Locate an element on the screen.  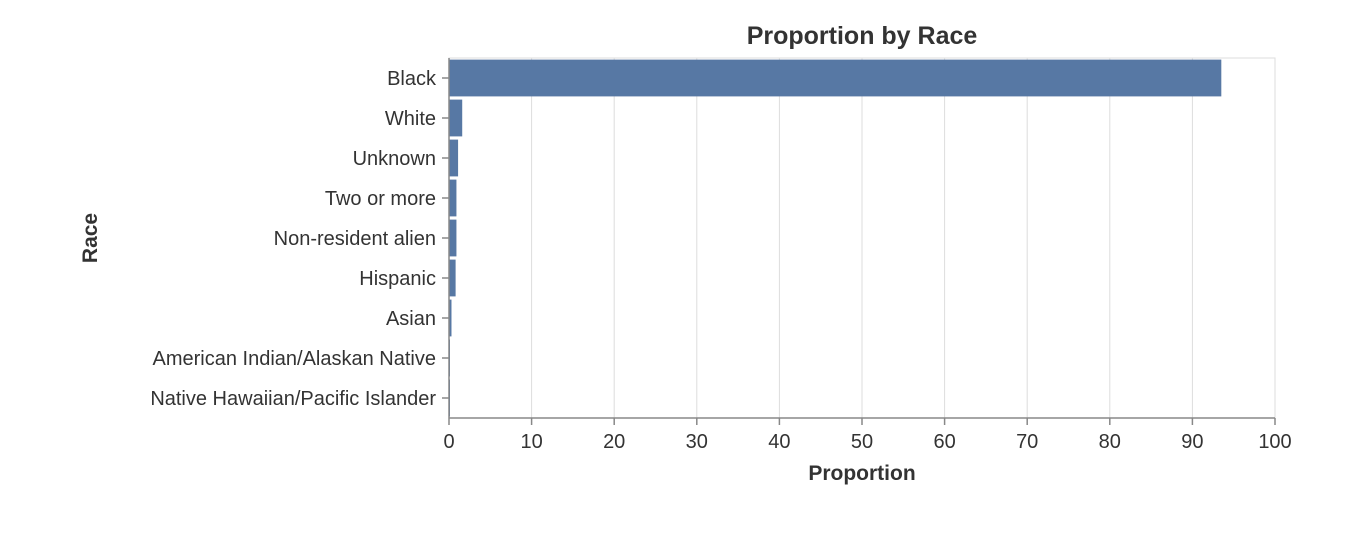
x-axis-title: Proportion is located at coordinates (861, 473).